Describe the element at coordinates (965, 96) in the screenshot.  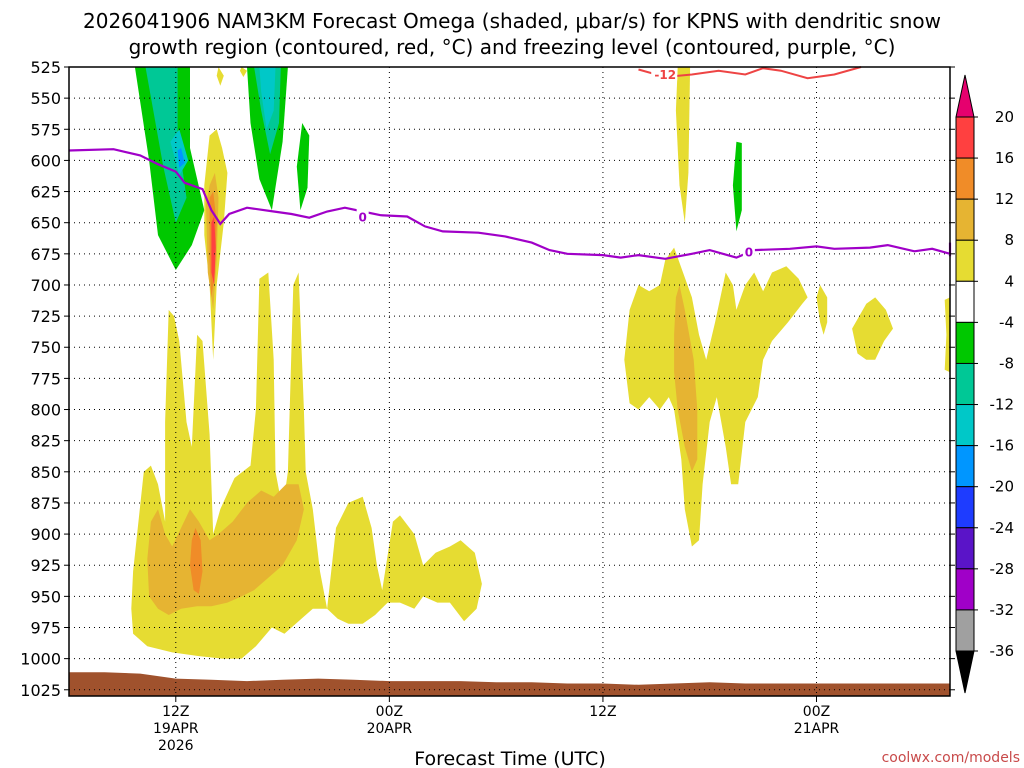
I see `colorbar-top-arrow` at that location.